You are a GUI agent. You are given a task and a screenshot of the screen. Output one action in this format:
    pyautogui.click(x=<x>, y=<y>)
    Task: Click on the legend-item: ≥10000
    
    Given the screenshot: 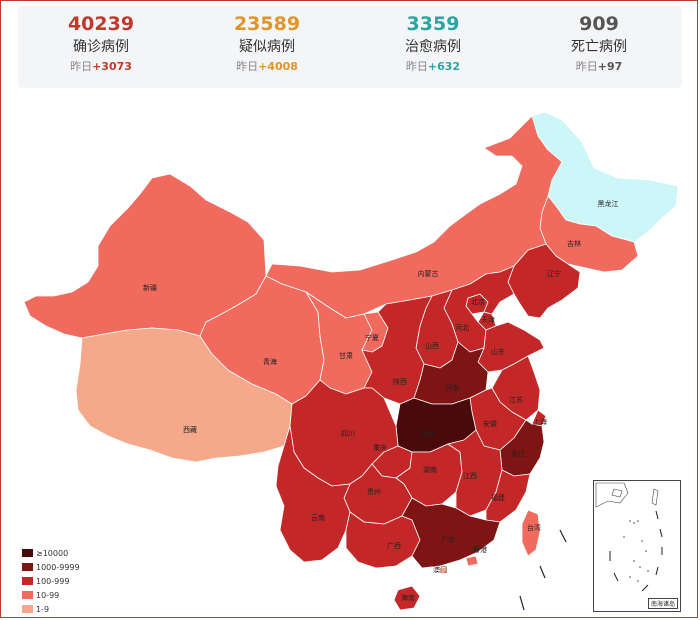 What is the action you would take?
    pyautogui.click(x=51, y=553)
    